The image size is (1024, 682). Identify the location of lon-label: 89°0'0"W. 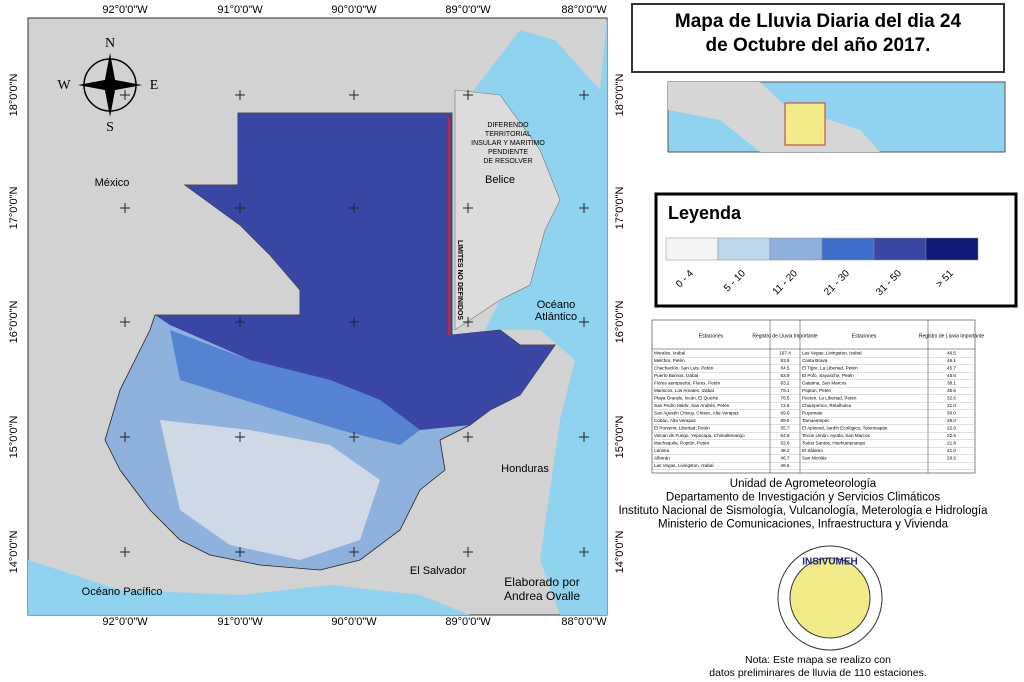
(468, 622).